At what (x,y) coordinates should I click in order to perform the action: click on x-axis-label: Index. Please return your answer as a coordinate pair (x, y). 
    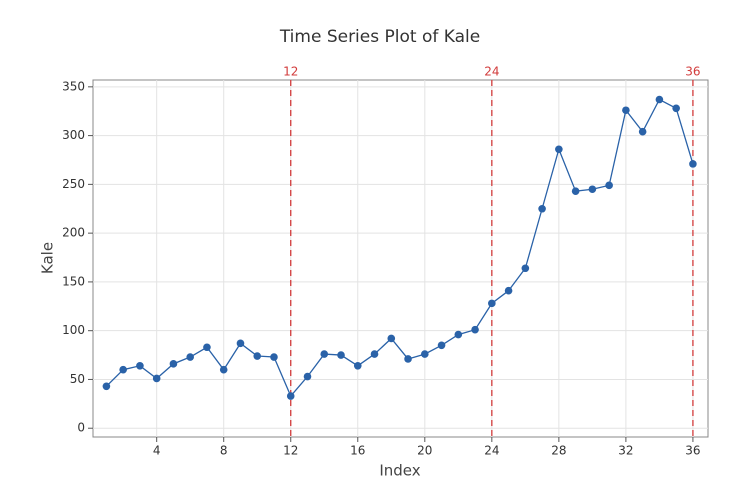
    Looking at the image, I should click on (399, 471).